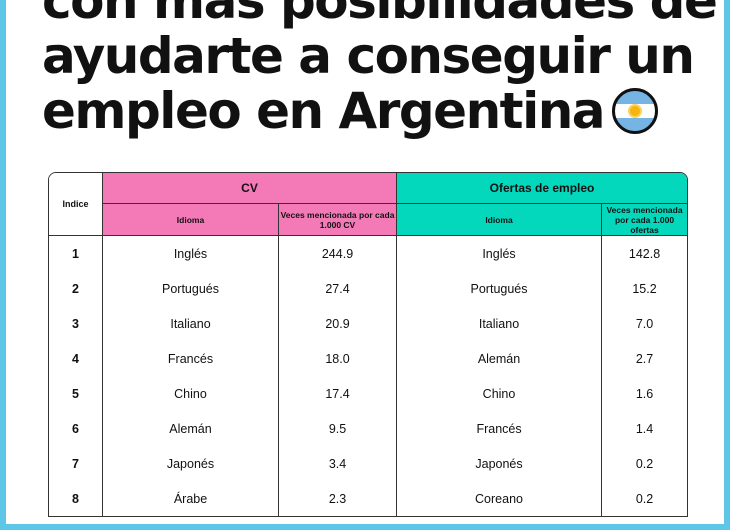  Describe the element at coordinates (500, 253) in the screenshot. I see `offer-language: Inglés` at that location.